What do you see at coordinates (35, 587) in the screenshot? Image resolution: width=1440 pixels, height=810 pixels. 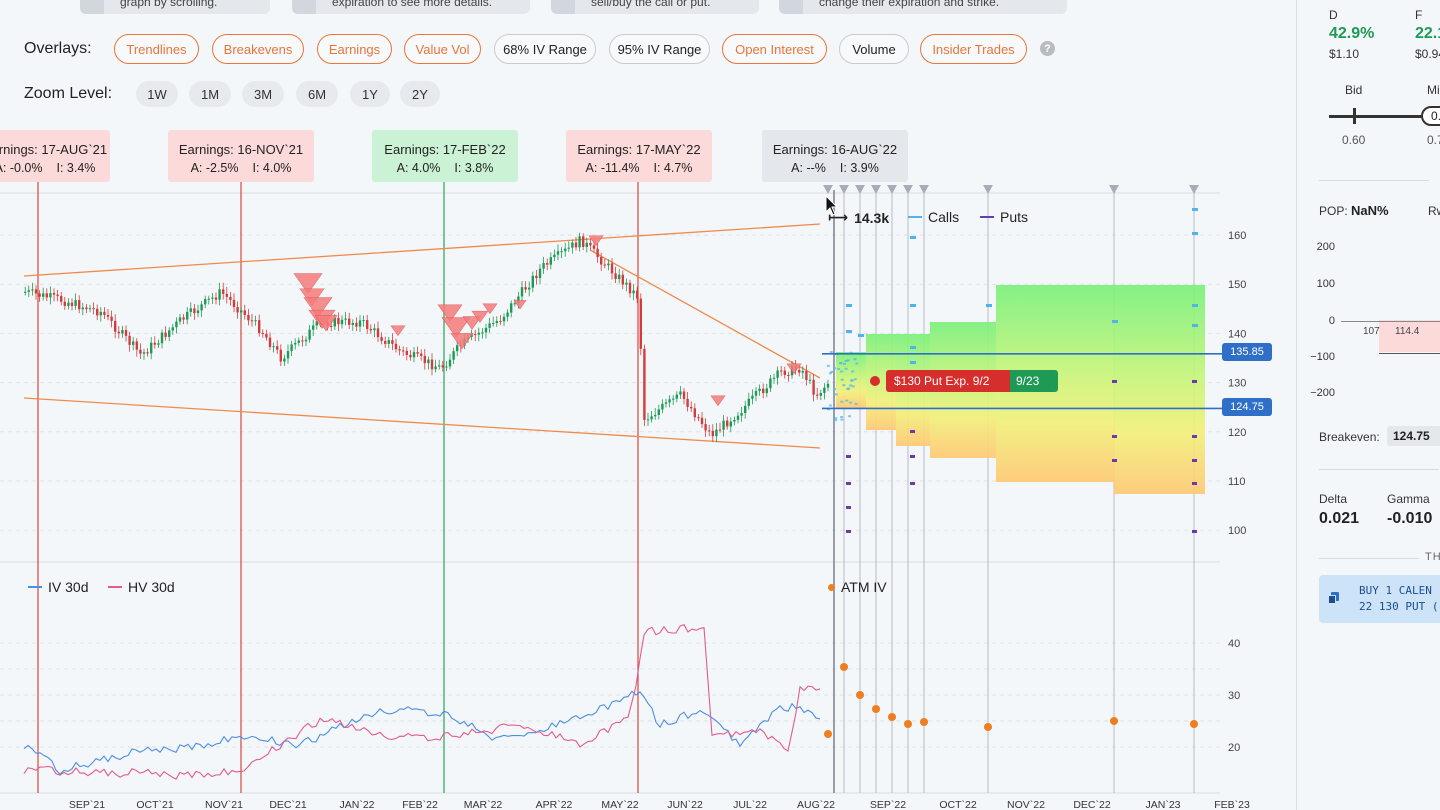 I see `iv-swatch` at bounding box center [35, 587].